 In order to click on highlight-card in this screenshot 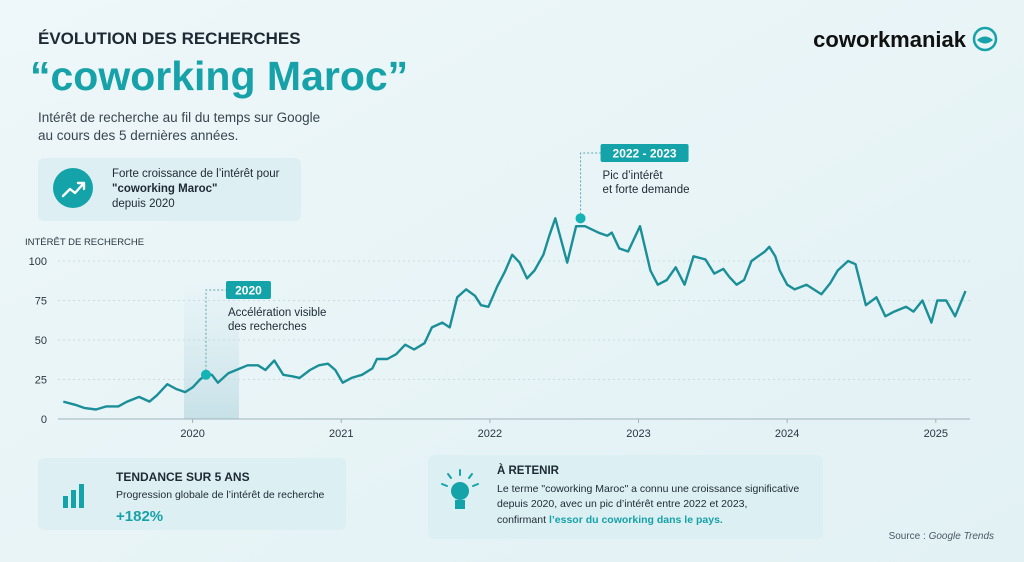, I will do `click(169, 189)`.